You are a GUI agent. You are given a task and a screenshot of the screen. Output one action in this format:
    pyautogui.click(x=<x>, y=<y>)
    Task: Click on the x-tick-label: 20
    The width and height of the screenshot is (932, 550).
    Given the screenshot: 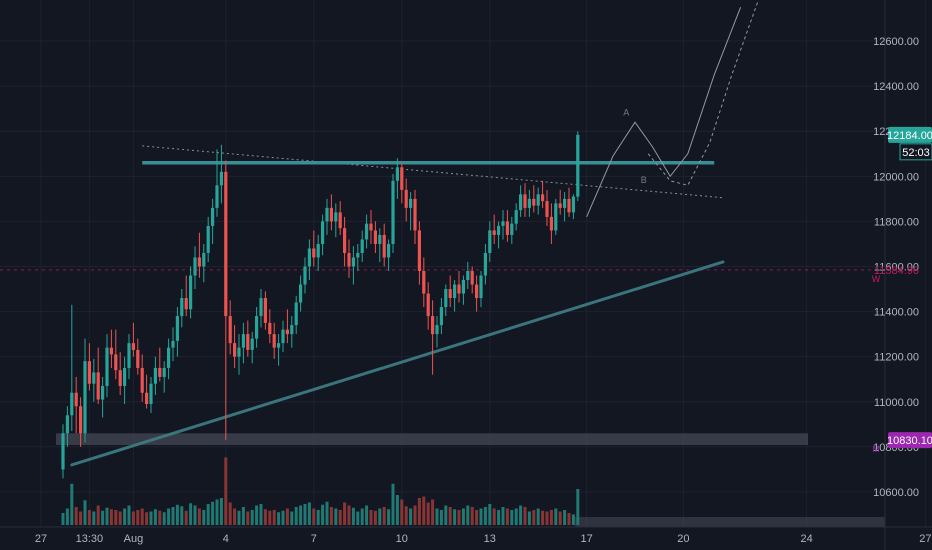 What is the action you would take?
    pyautogui.click(x=683, y=539)
    